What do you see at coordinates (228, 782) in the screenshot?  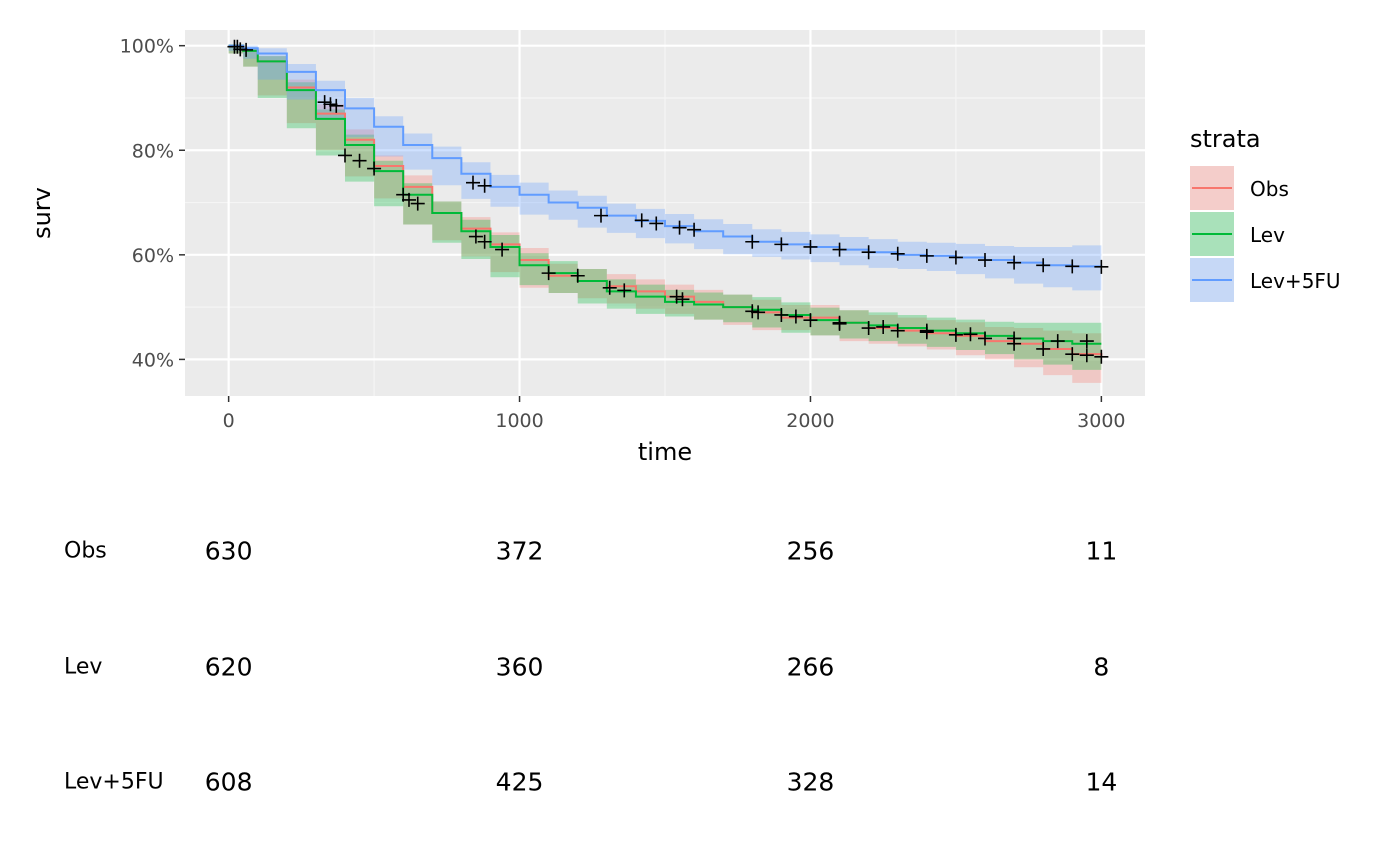 I see `risk-count: 608` at bounding box center [228, 782].